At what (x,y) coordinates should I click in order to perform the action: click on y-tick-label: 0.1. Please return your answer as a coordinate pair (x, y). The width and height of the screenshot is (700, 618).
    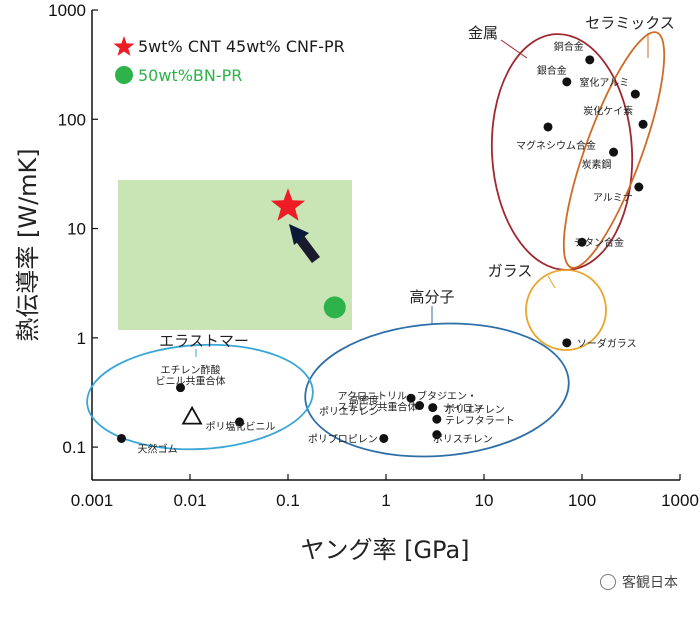
    Looking at the image, I should click on (74, 447).